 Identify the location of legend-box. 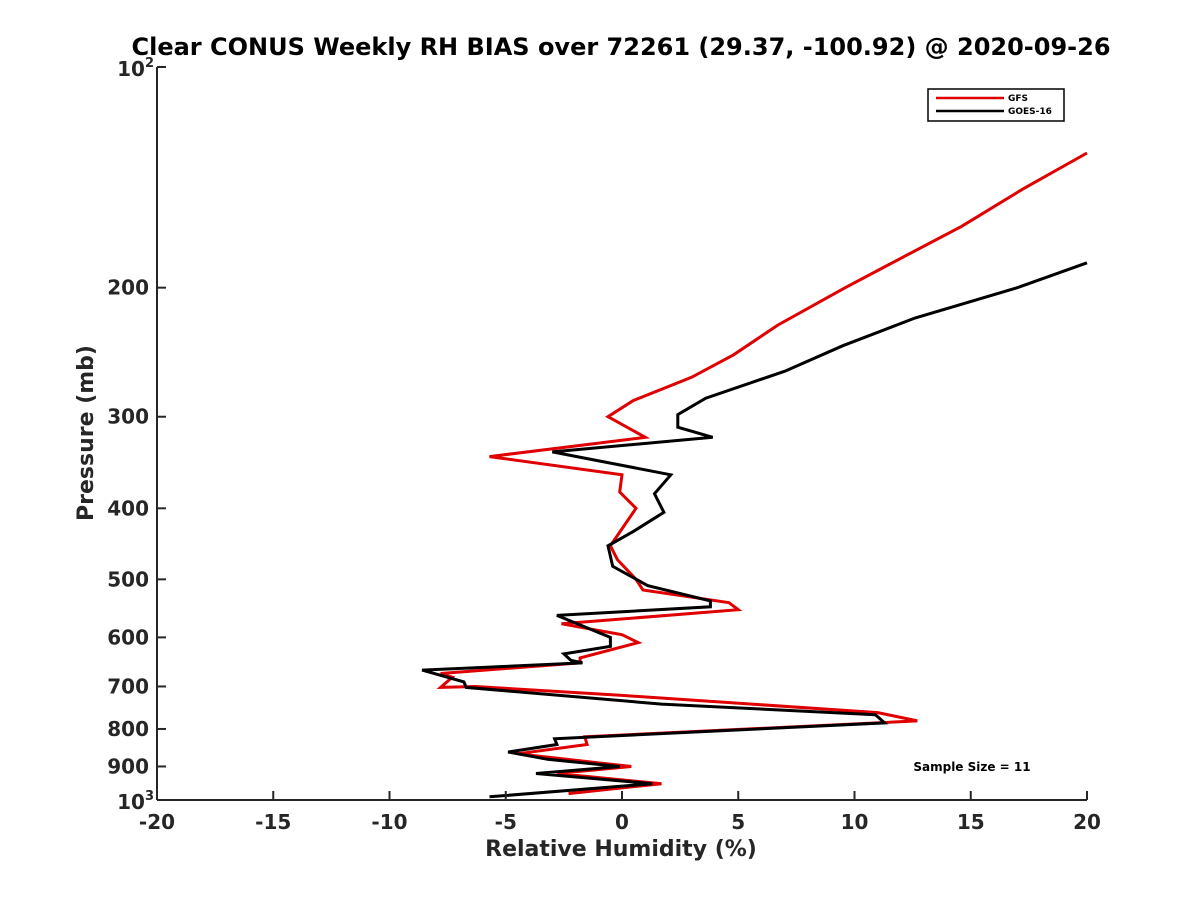
(996, 105).